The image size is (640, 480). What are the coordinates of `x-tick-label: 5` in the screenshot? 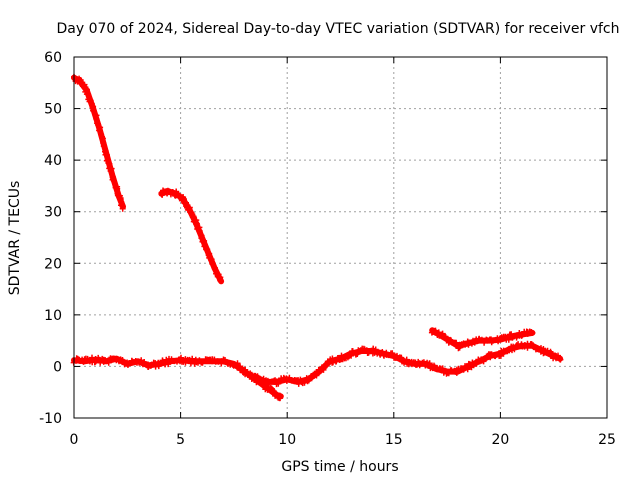 It's located at (180, 440).